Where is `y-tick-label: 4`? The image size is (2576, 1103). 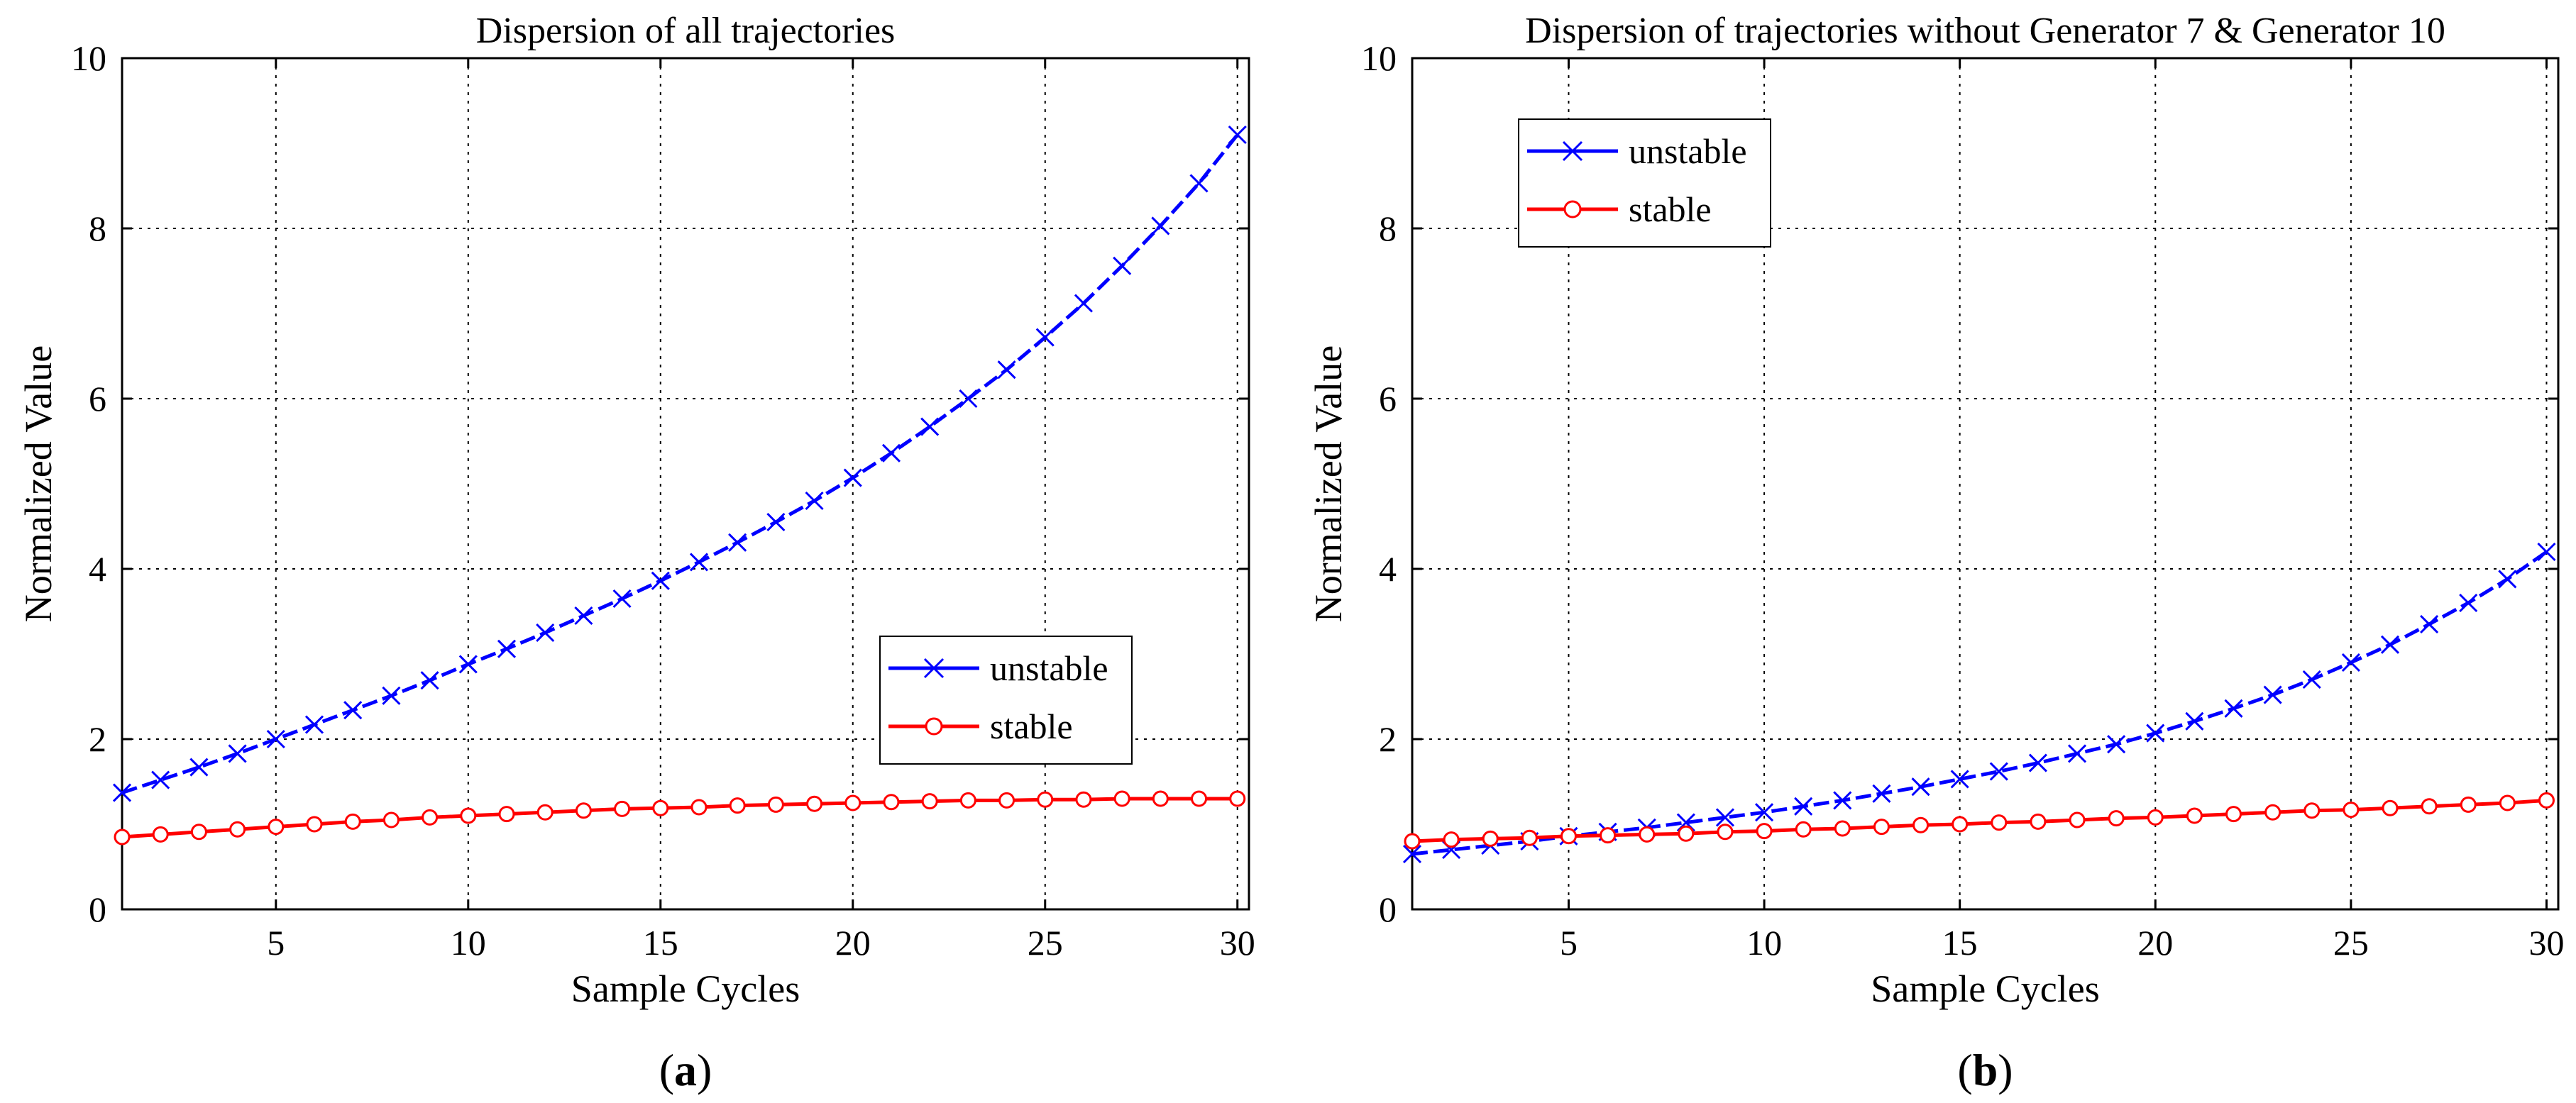 y-tick-label: 4 is located at coordinates (97, 569).